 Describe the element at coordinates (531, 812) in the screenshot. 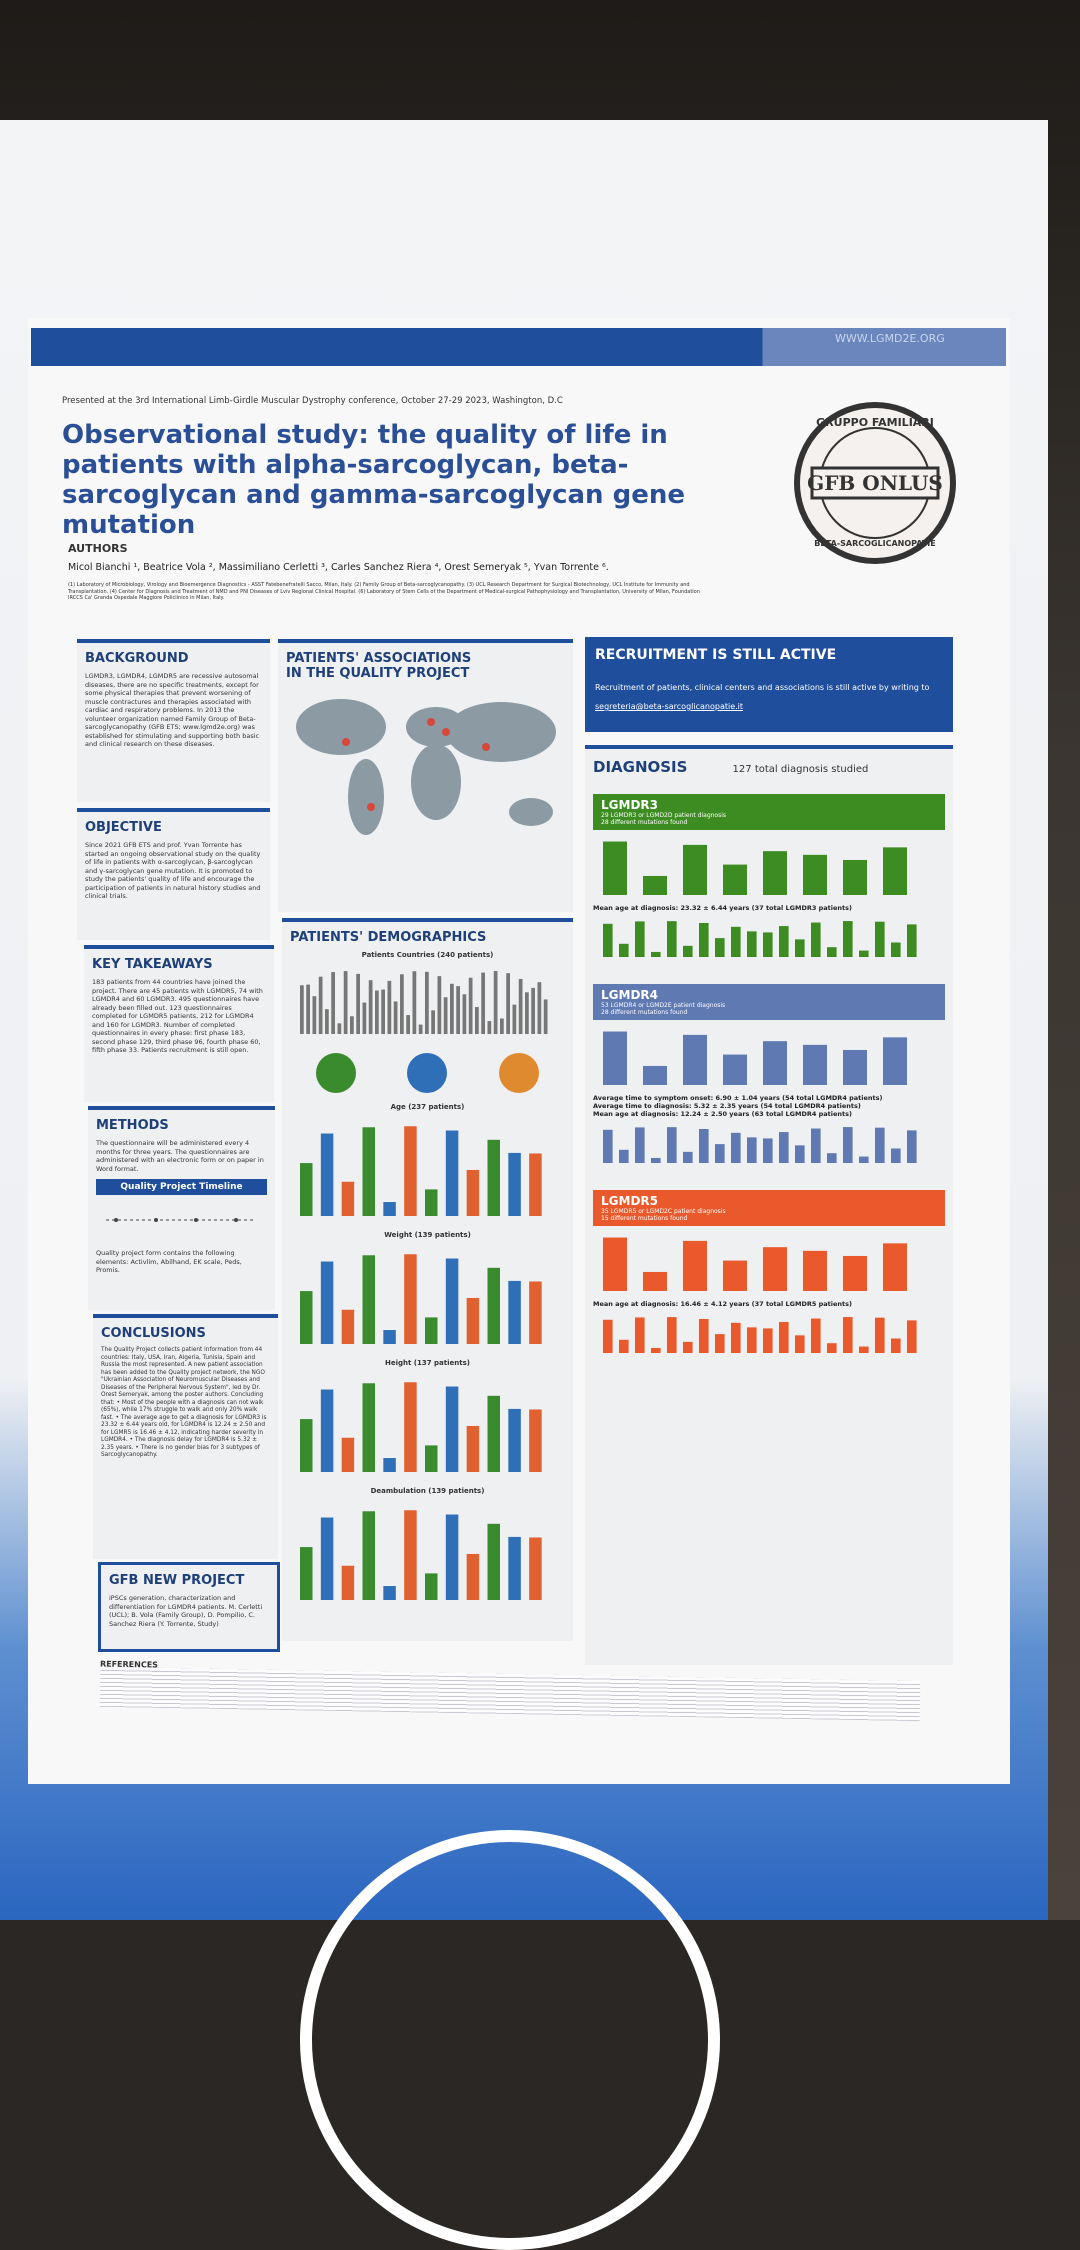

I see `continent` at that location.